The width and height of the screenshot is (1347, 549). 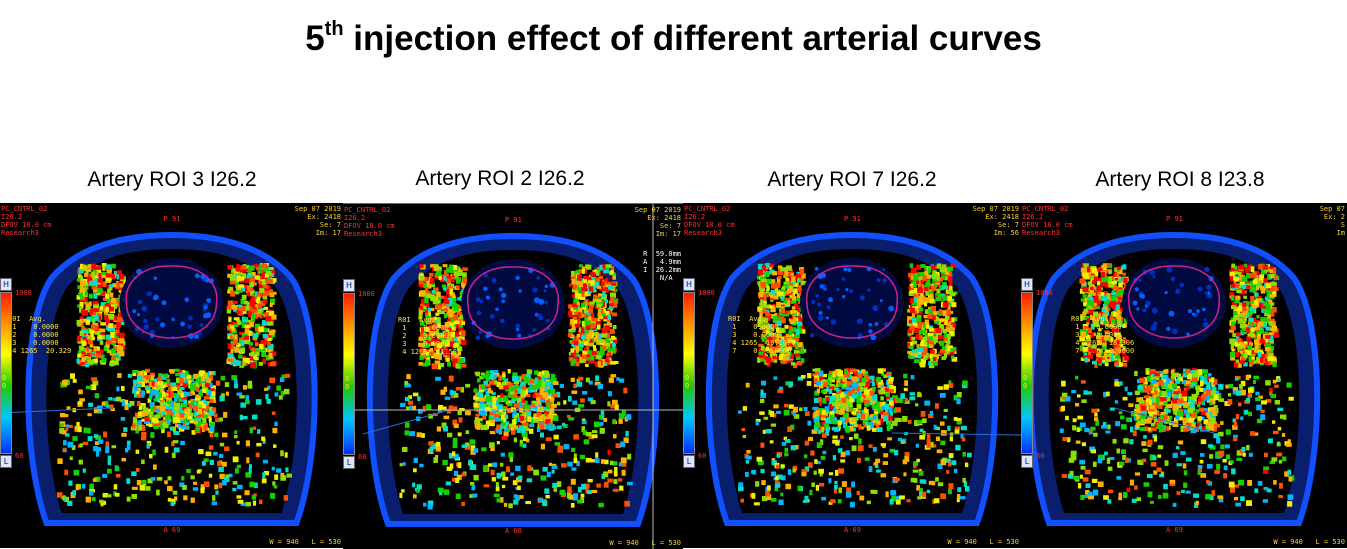 What do you see at coordinates (996, 221) in the screenshot?
I see `header-info-right: Sep 07 2019 Ex: 2418 Se: 7 Im: 56` at bounding box center [996, 221].